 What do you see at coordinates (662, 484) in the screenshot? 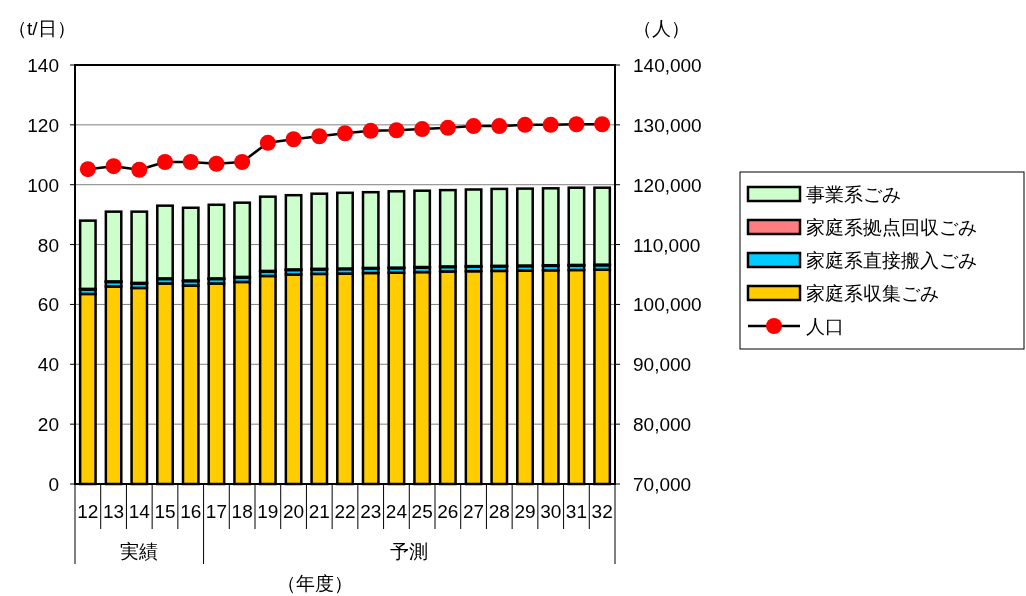
I see `y2-tick-label: 70,000` at bounding box center [662, 484].